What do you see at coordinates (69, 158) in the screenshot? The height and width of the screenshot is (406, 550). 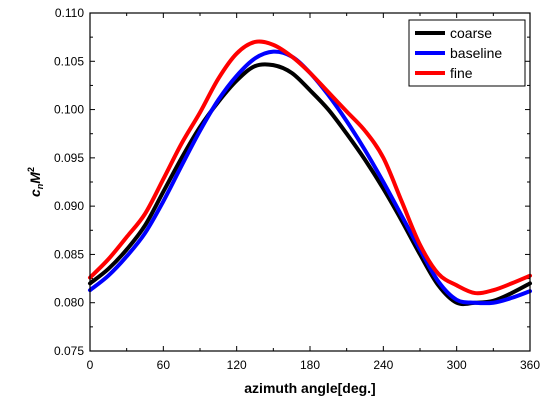 I see `y-tick-label: 0.095` at bounding box center [69, 158].